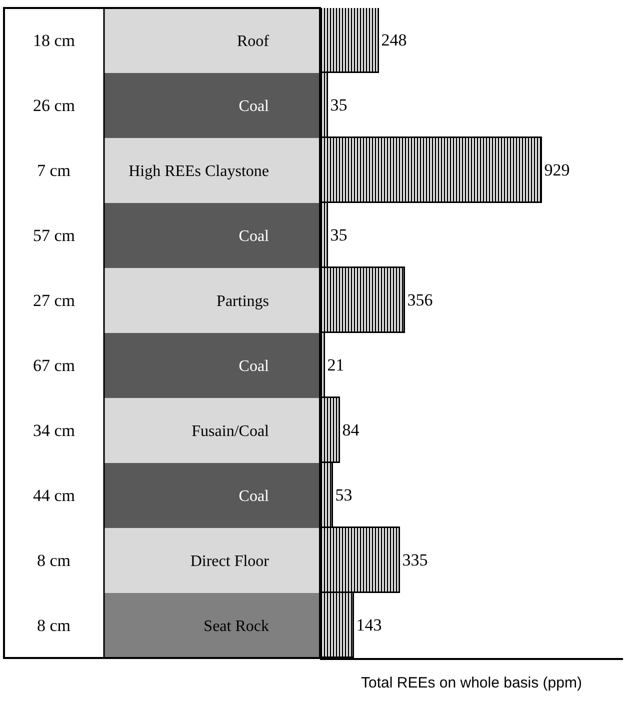 This screenshot has height=703, width=628. What do you see at coordinates (231, 431) in the screenshot?
I see `y-tick-label: Fusain/Coal` at bounding box center [231, 431].